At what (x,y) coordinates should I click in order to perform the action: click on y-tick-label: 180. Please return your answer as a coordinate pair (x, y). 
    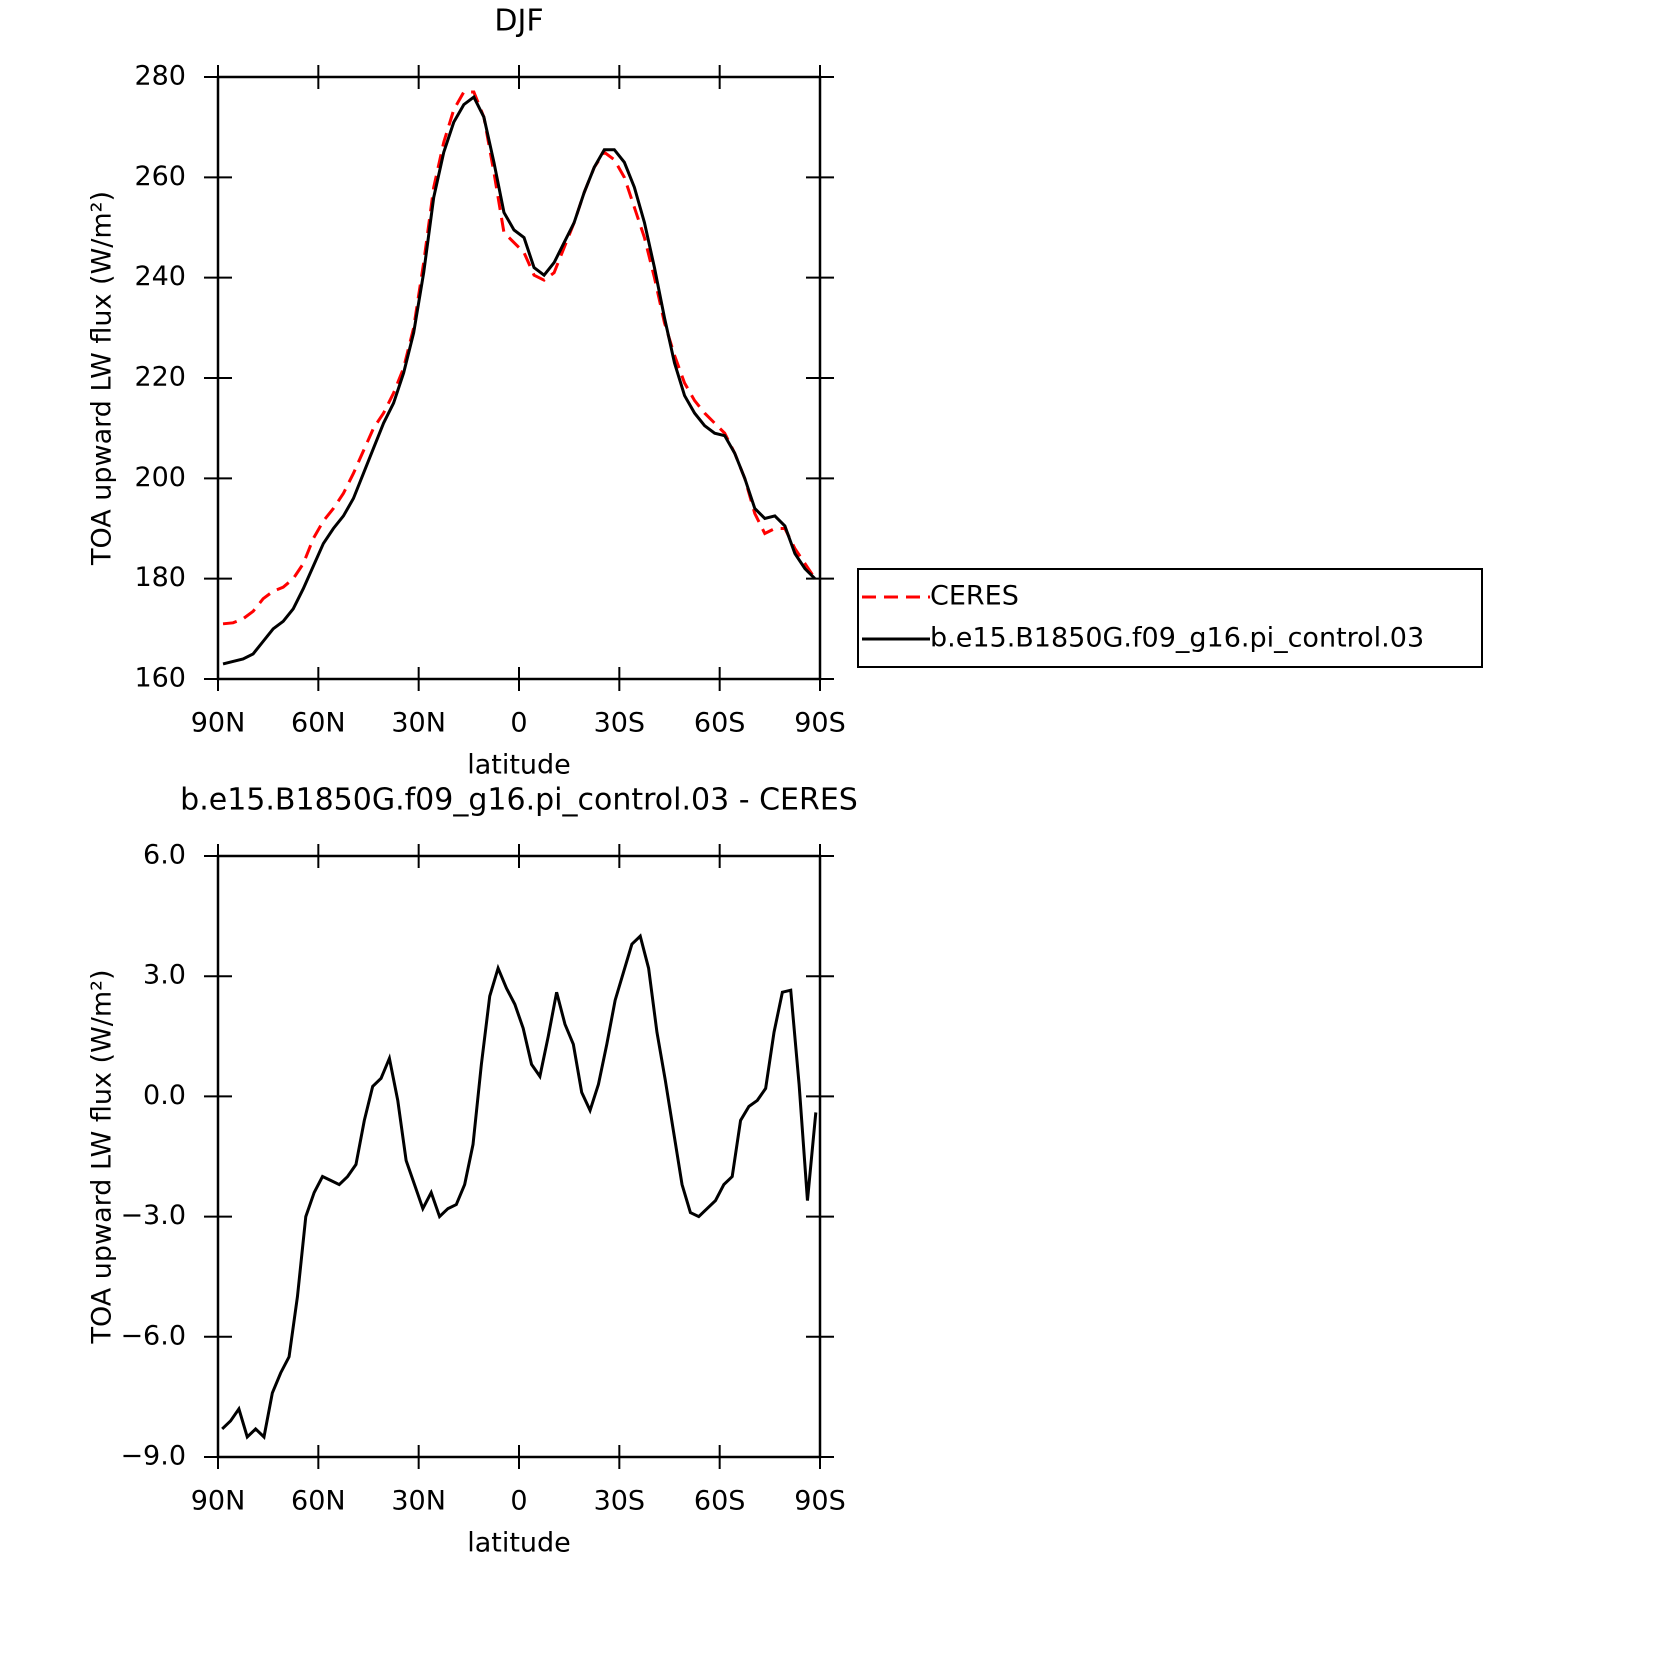
    Looking at the image, I should click on (160, 577).